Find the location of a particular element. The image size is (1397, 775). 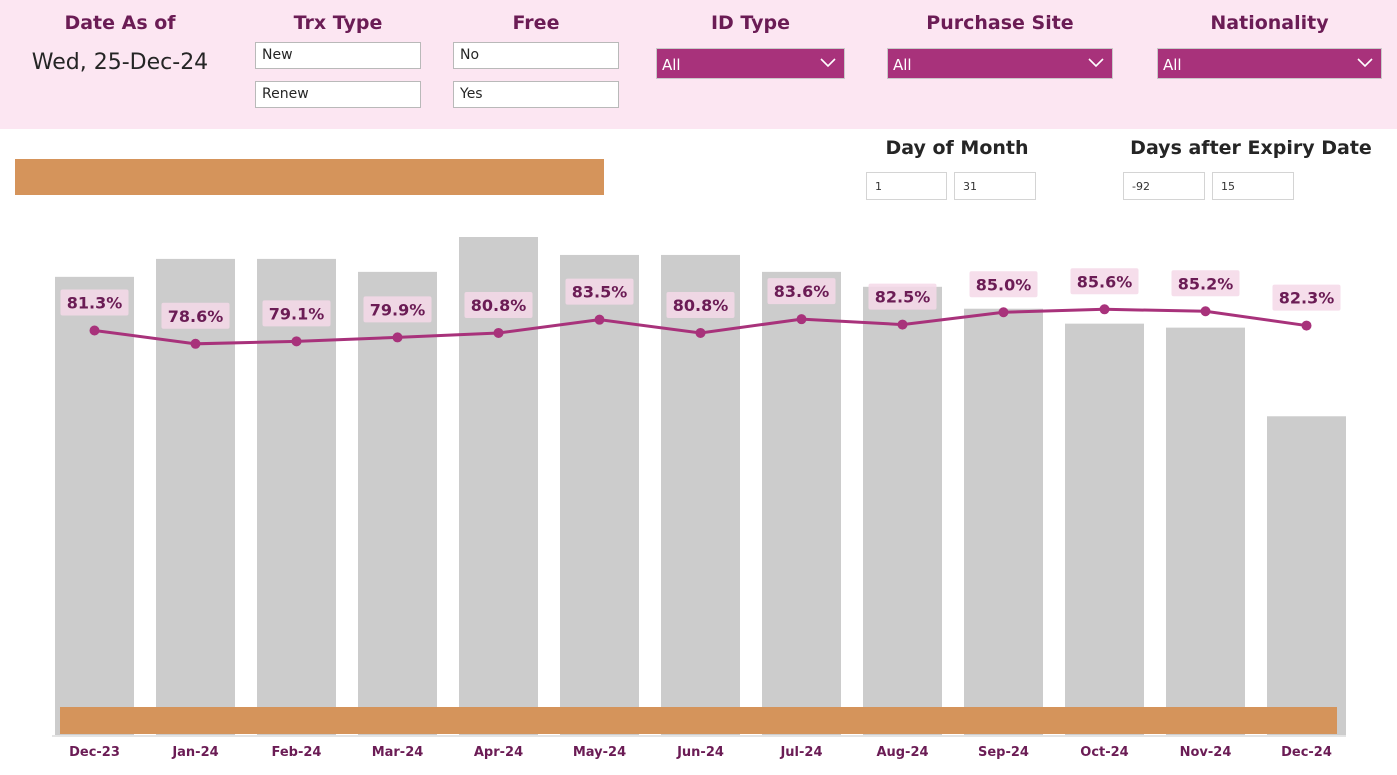

date-as-of-value: Wed, 25-Dec-24 is located at coordinates (120, 62).